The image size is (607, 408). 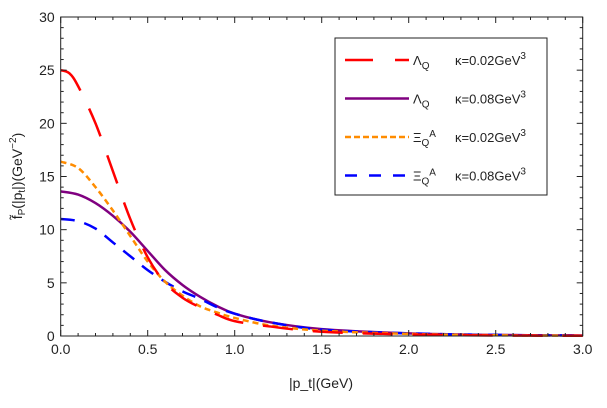 I want to click on y-tick-label: 15, so click(x=47, y=177).